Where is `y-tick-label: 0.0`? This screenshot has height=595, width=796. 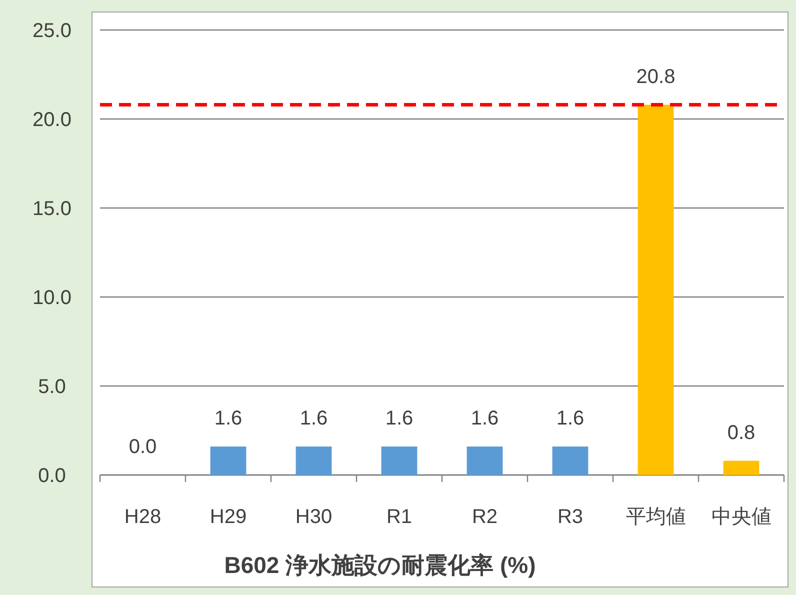 y-tick-label: 0.0 is located at coordinates (52, 476).